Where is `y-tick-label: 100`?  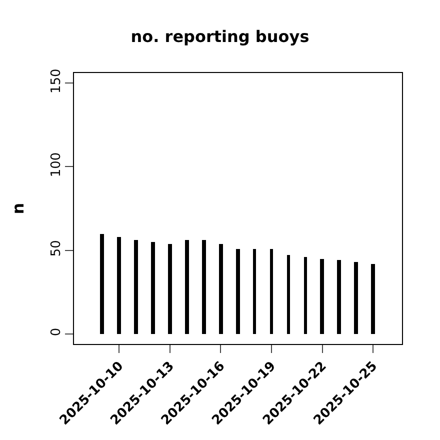 y-tick-label: 100 is located at coordinates (56, 165).